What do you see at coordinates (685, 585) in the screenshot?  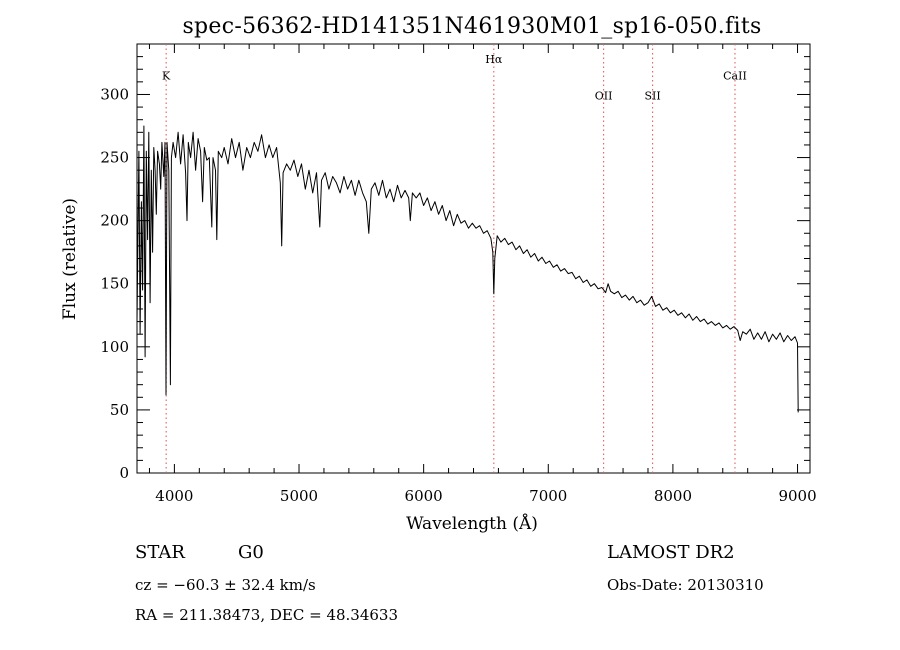 I see `observation-date: Obs-Date: 20130310` at bounding box center [685, 585].